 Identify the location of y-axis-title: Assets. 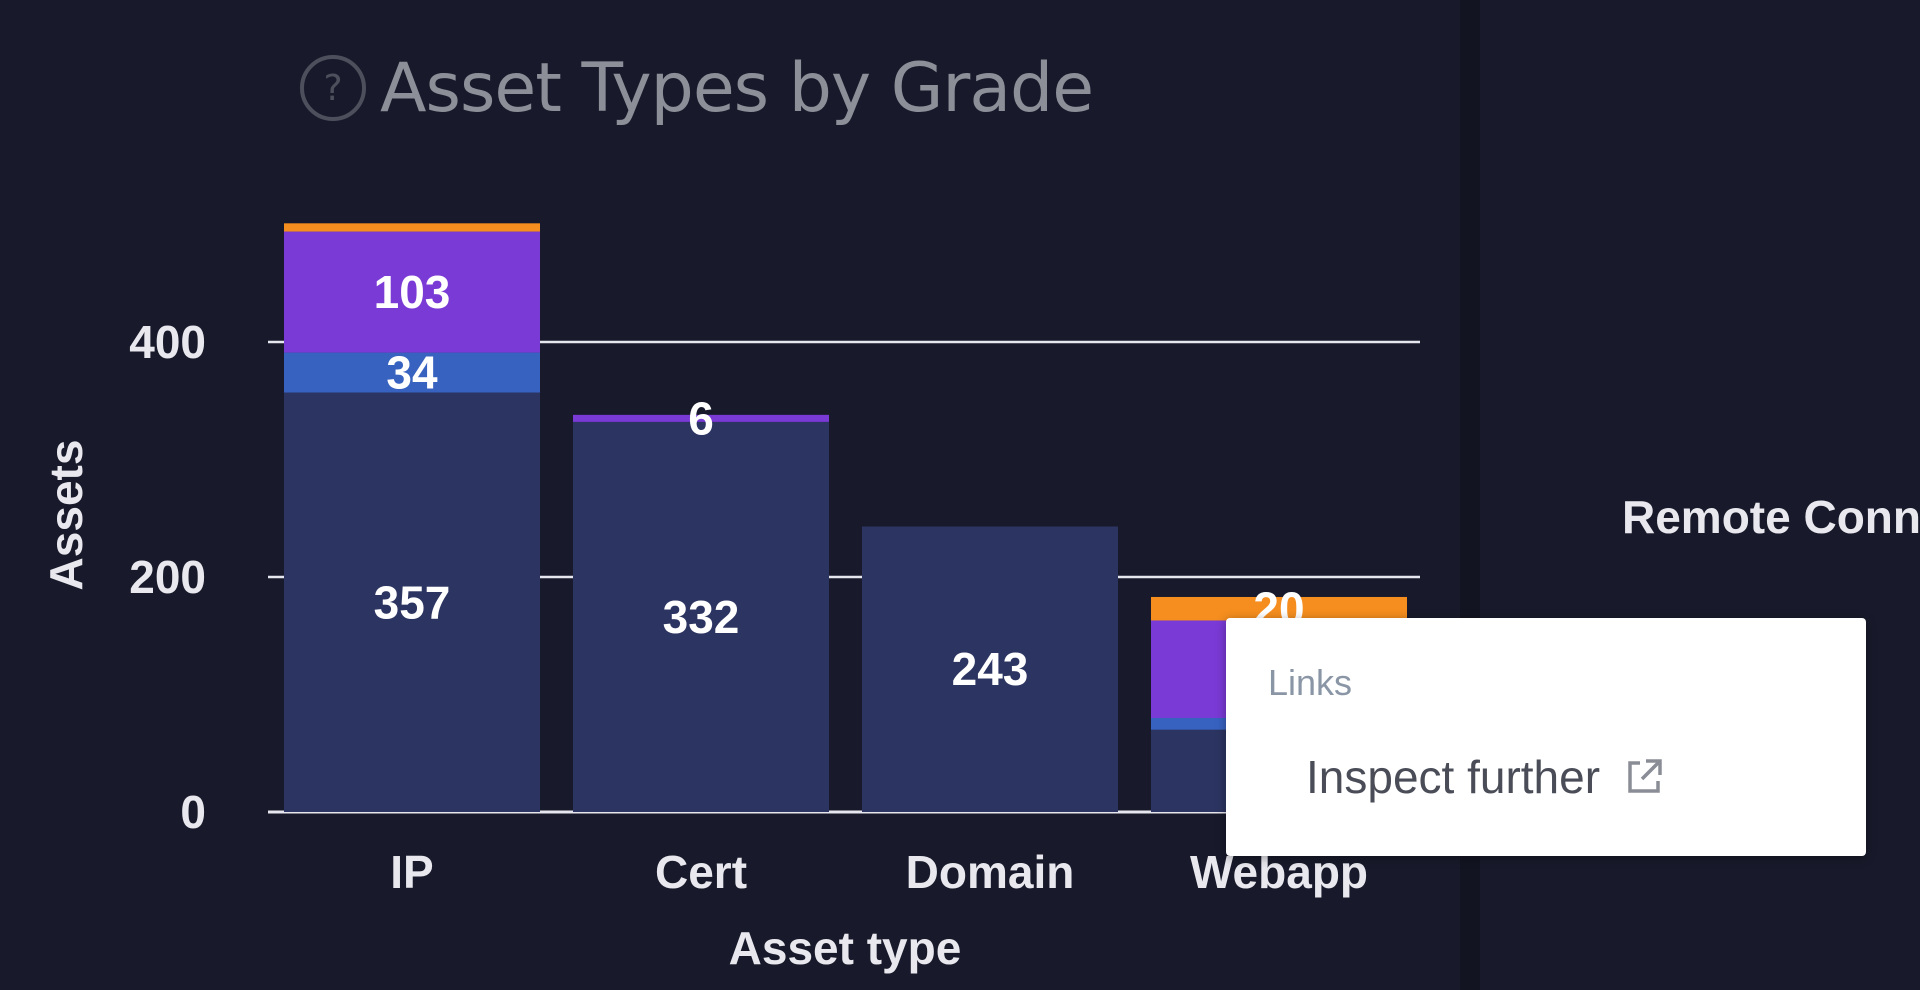
(66, 515).